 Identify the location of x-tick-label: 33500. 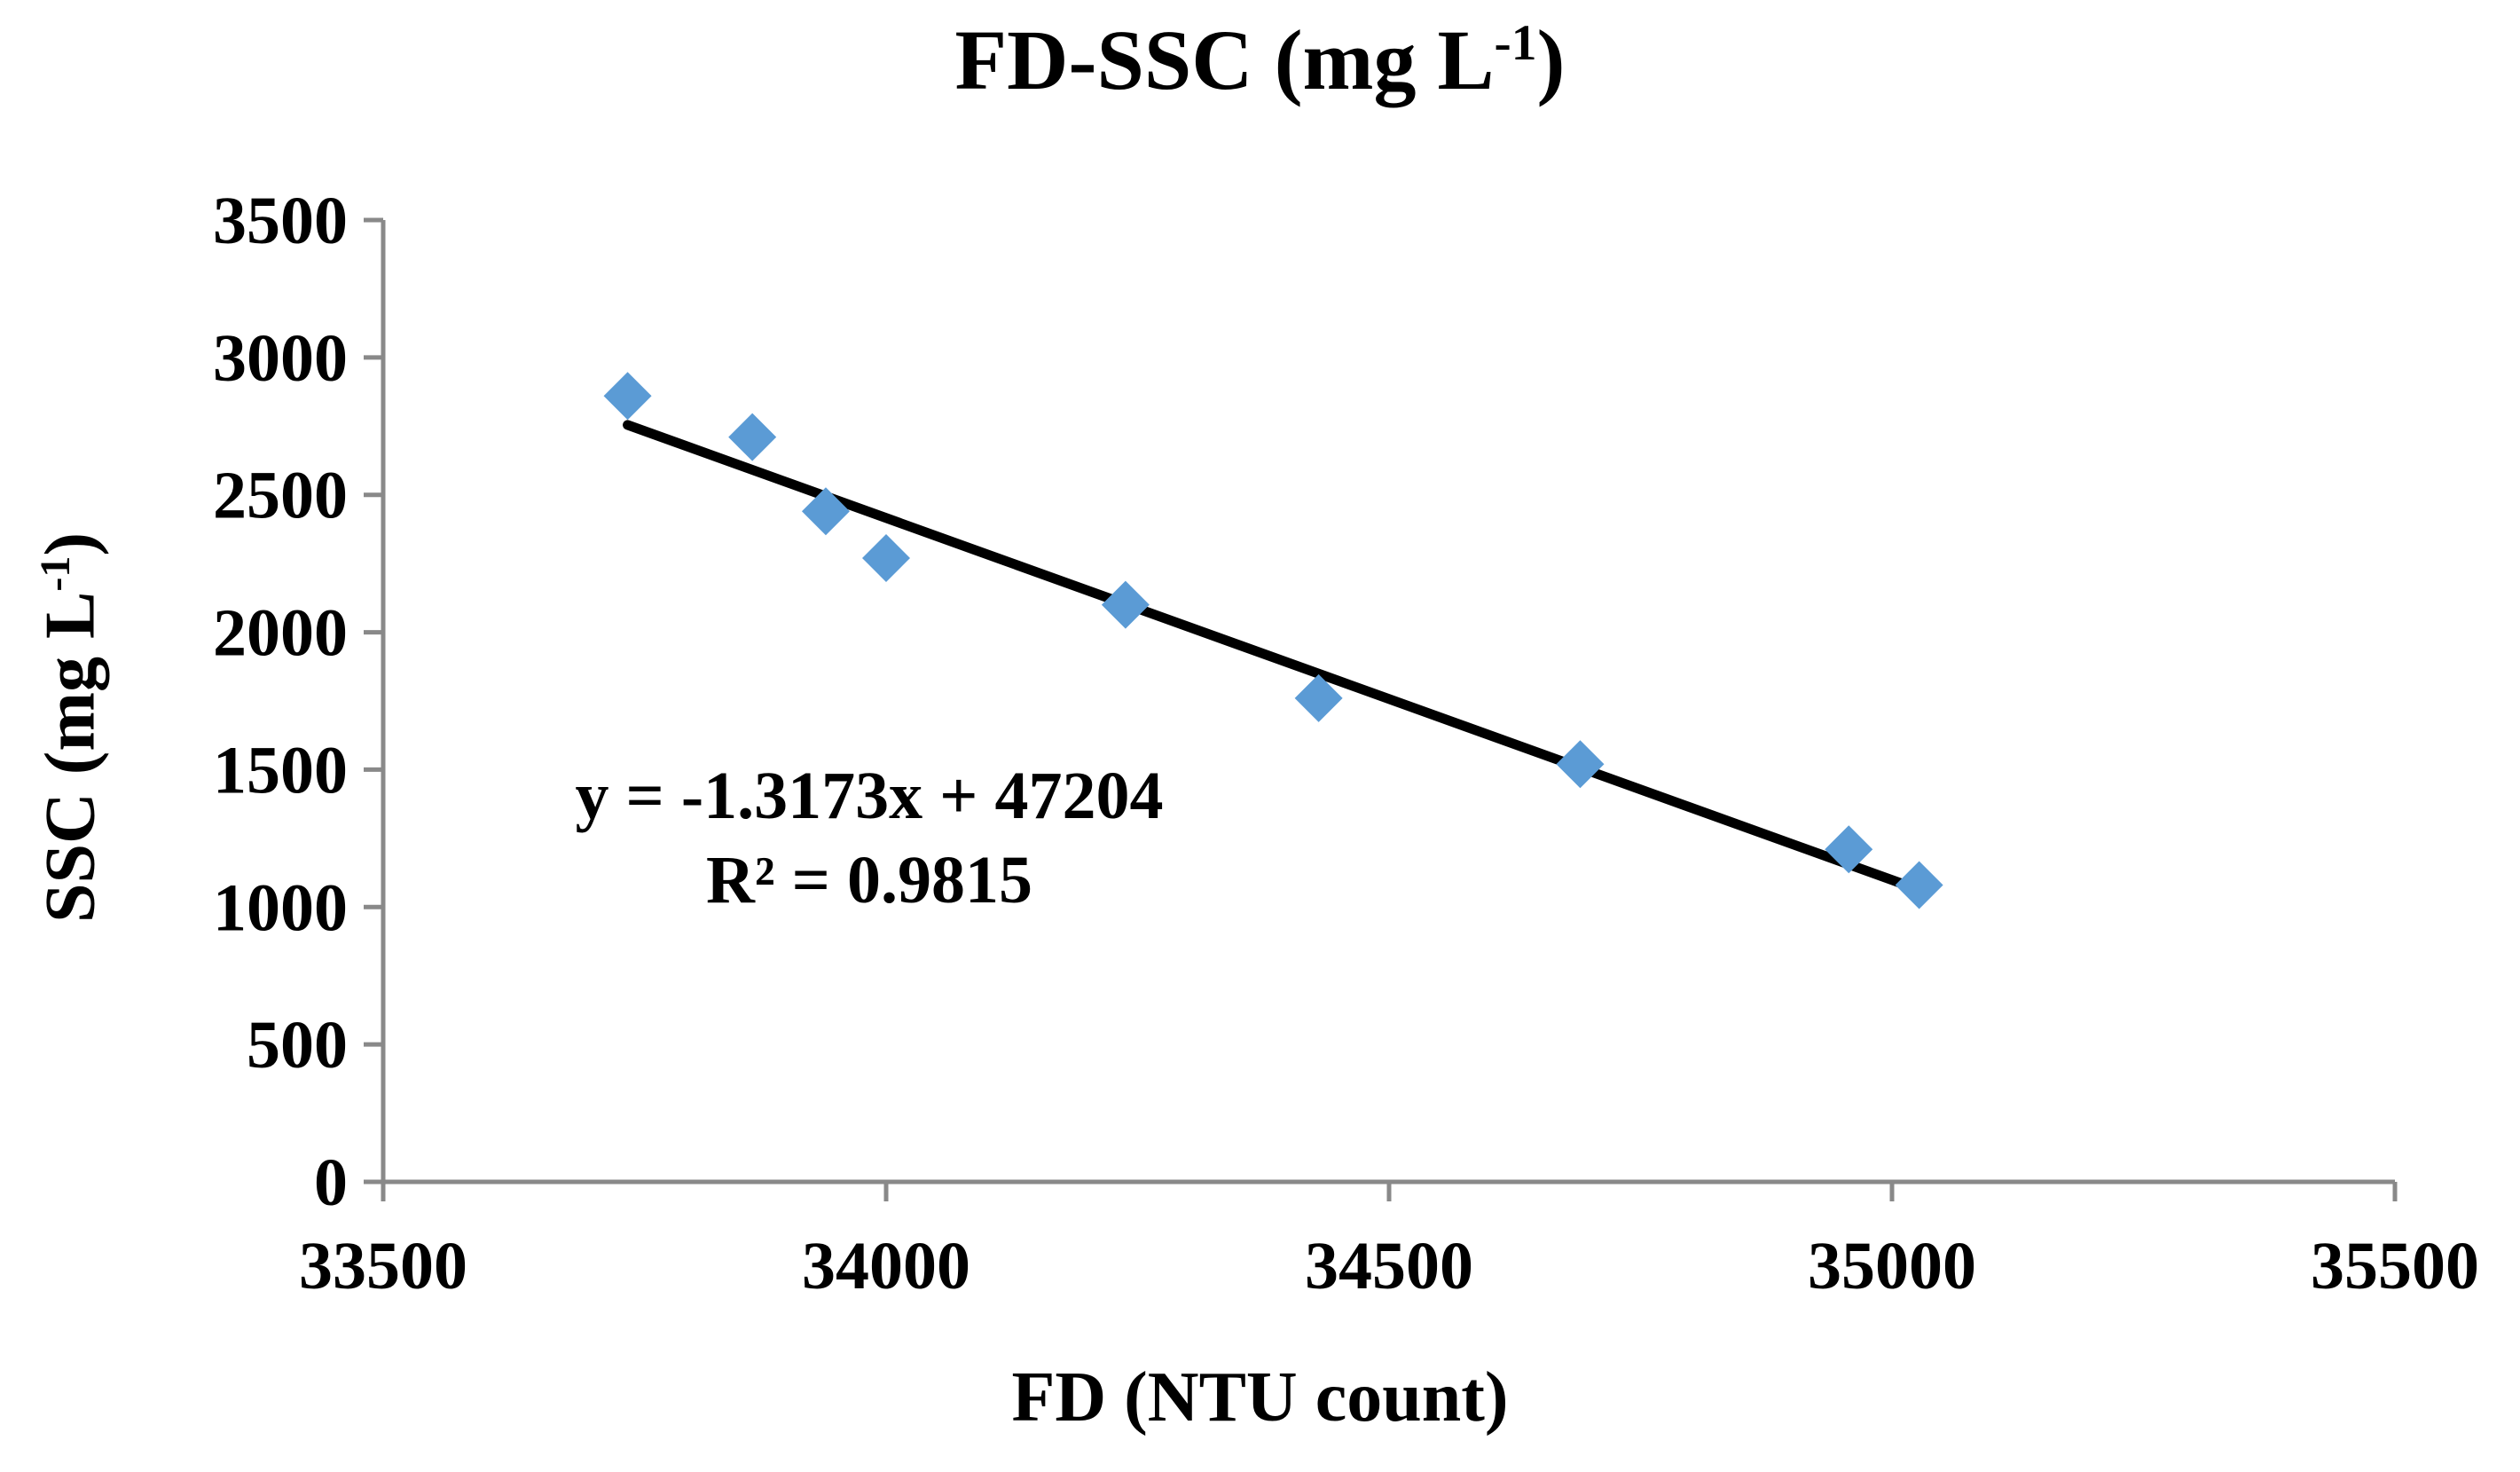
(383, 1266).